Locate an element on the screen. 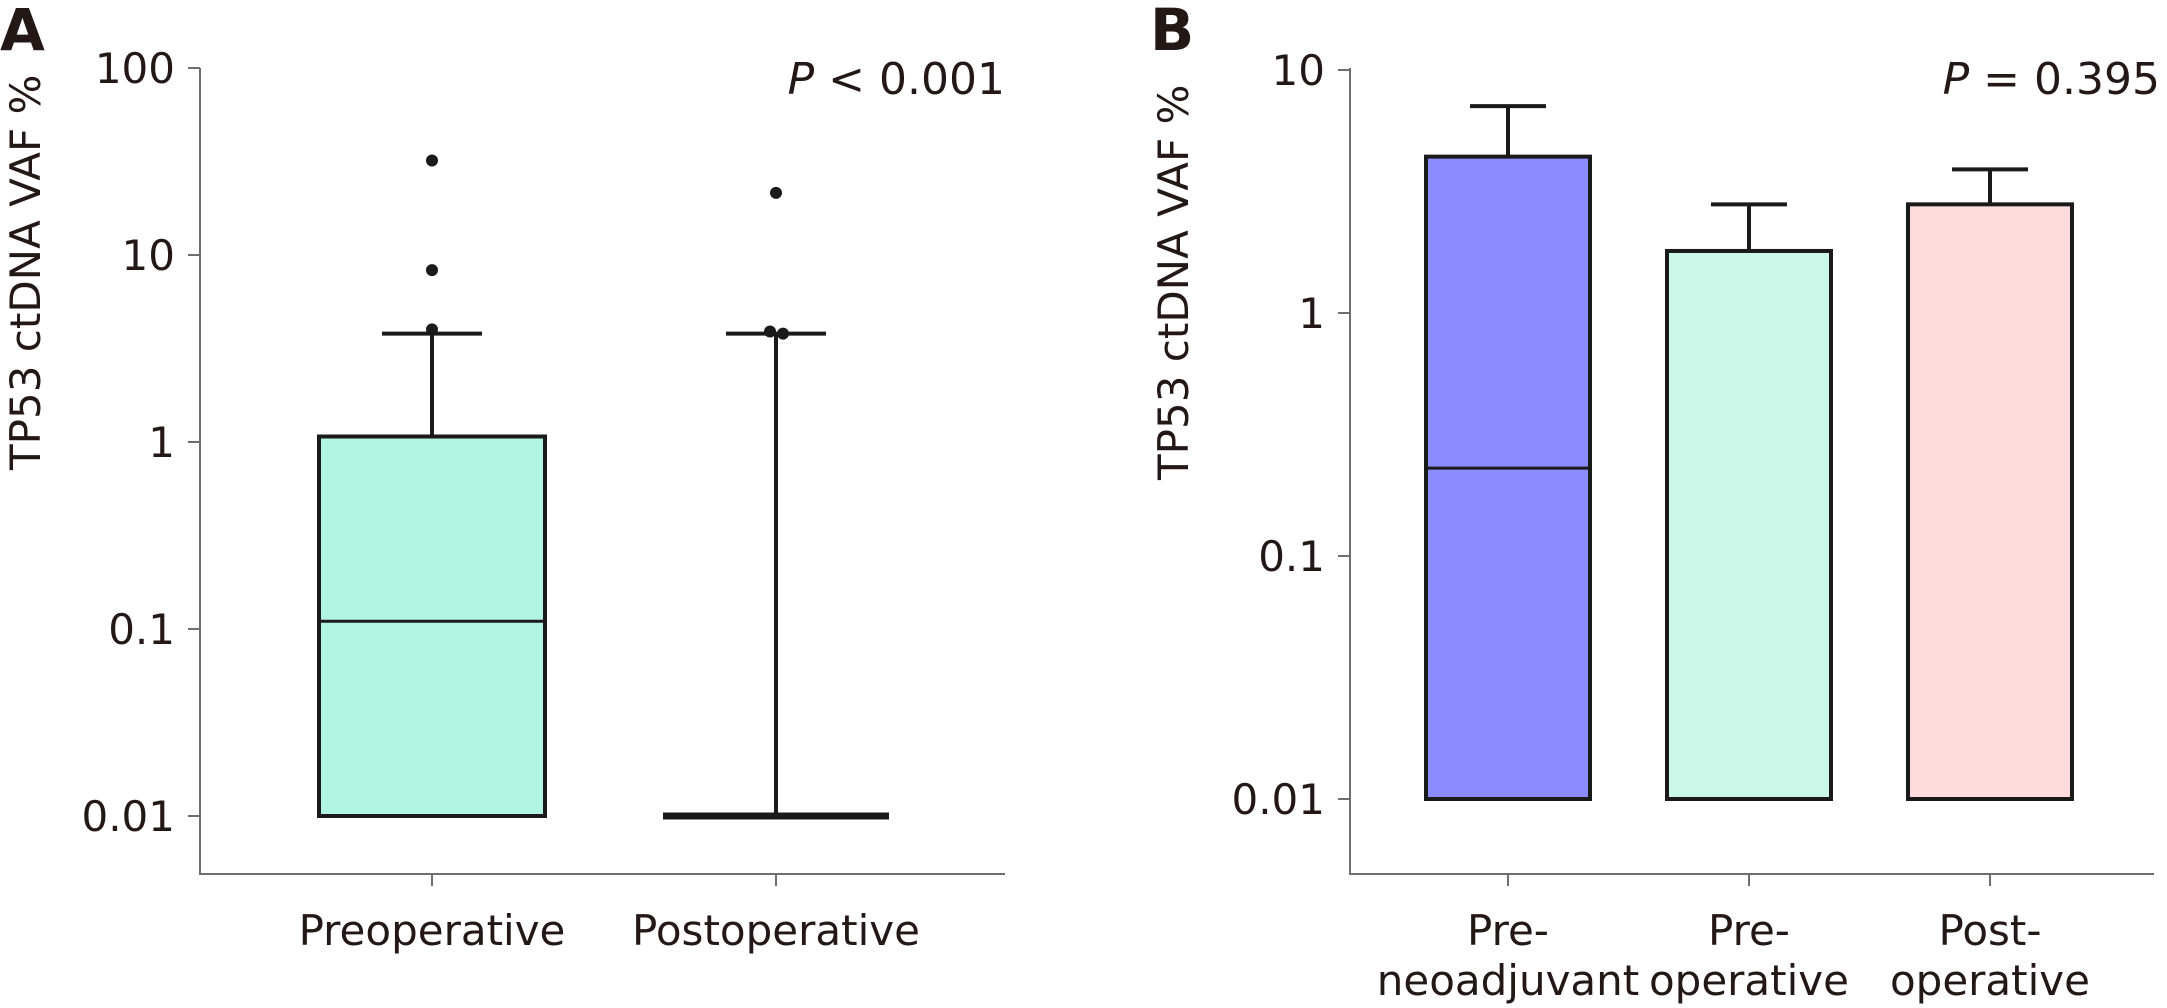  panel-b-letter: B is located at coordinates (1172, 32).